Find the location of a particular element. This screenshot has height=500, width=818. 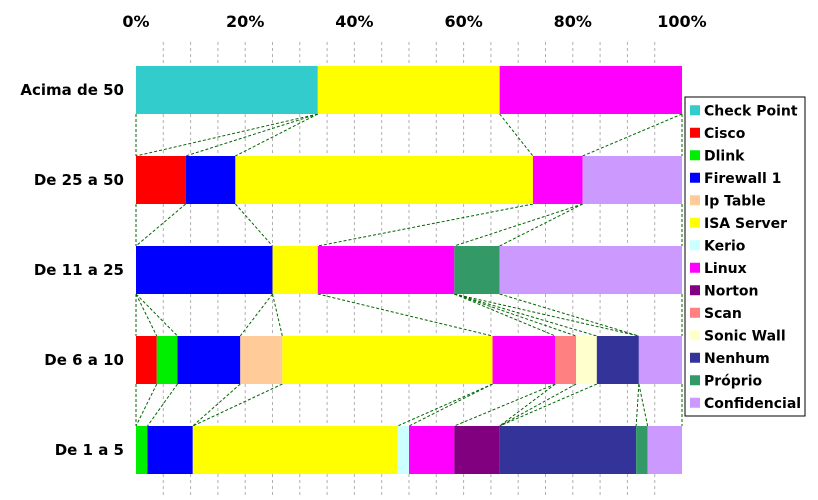

bar-acima-de-50-check-point is located at coordinates (227, 90).